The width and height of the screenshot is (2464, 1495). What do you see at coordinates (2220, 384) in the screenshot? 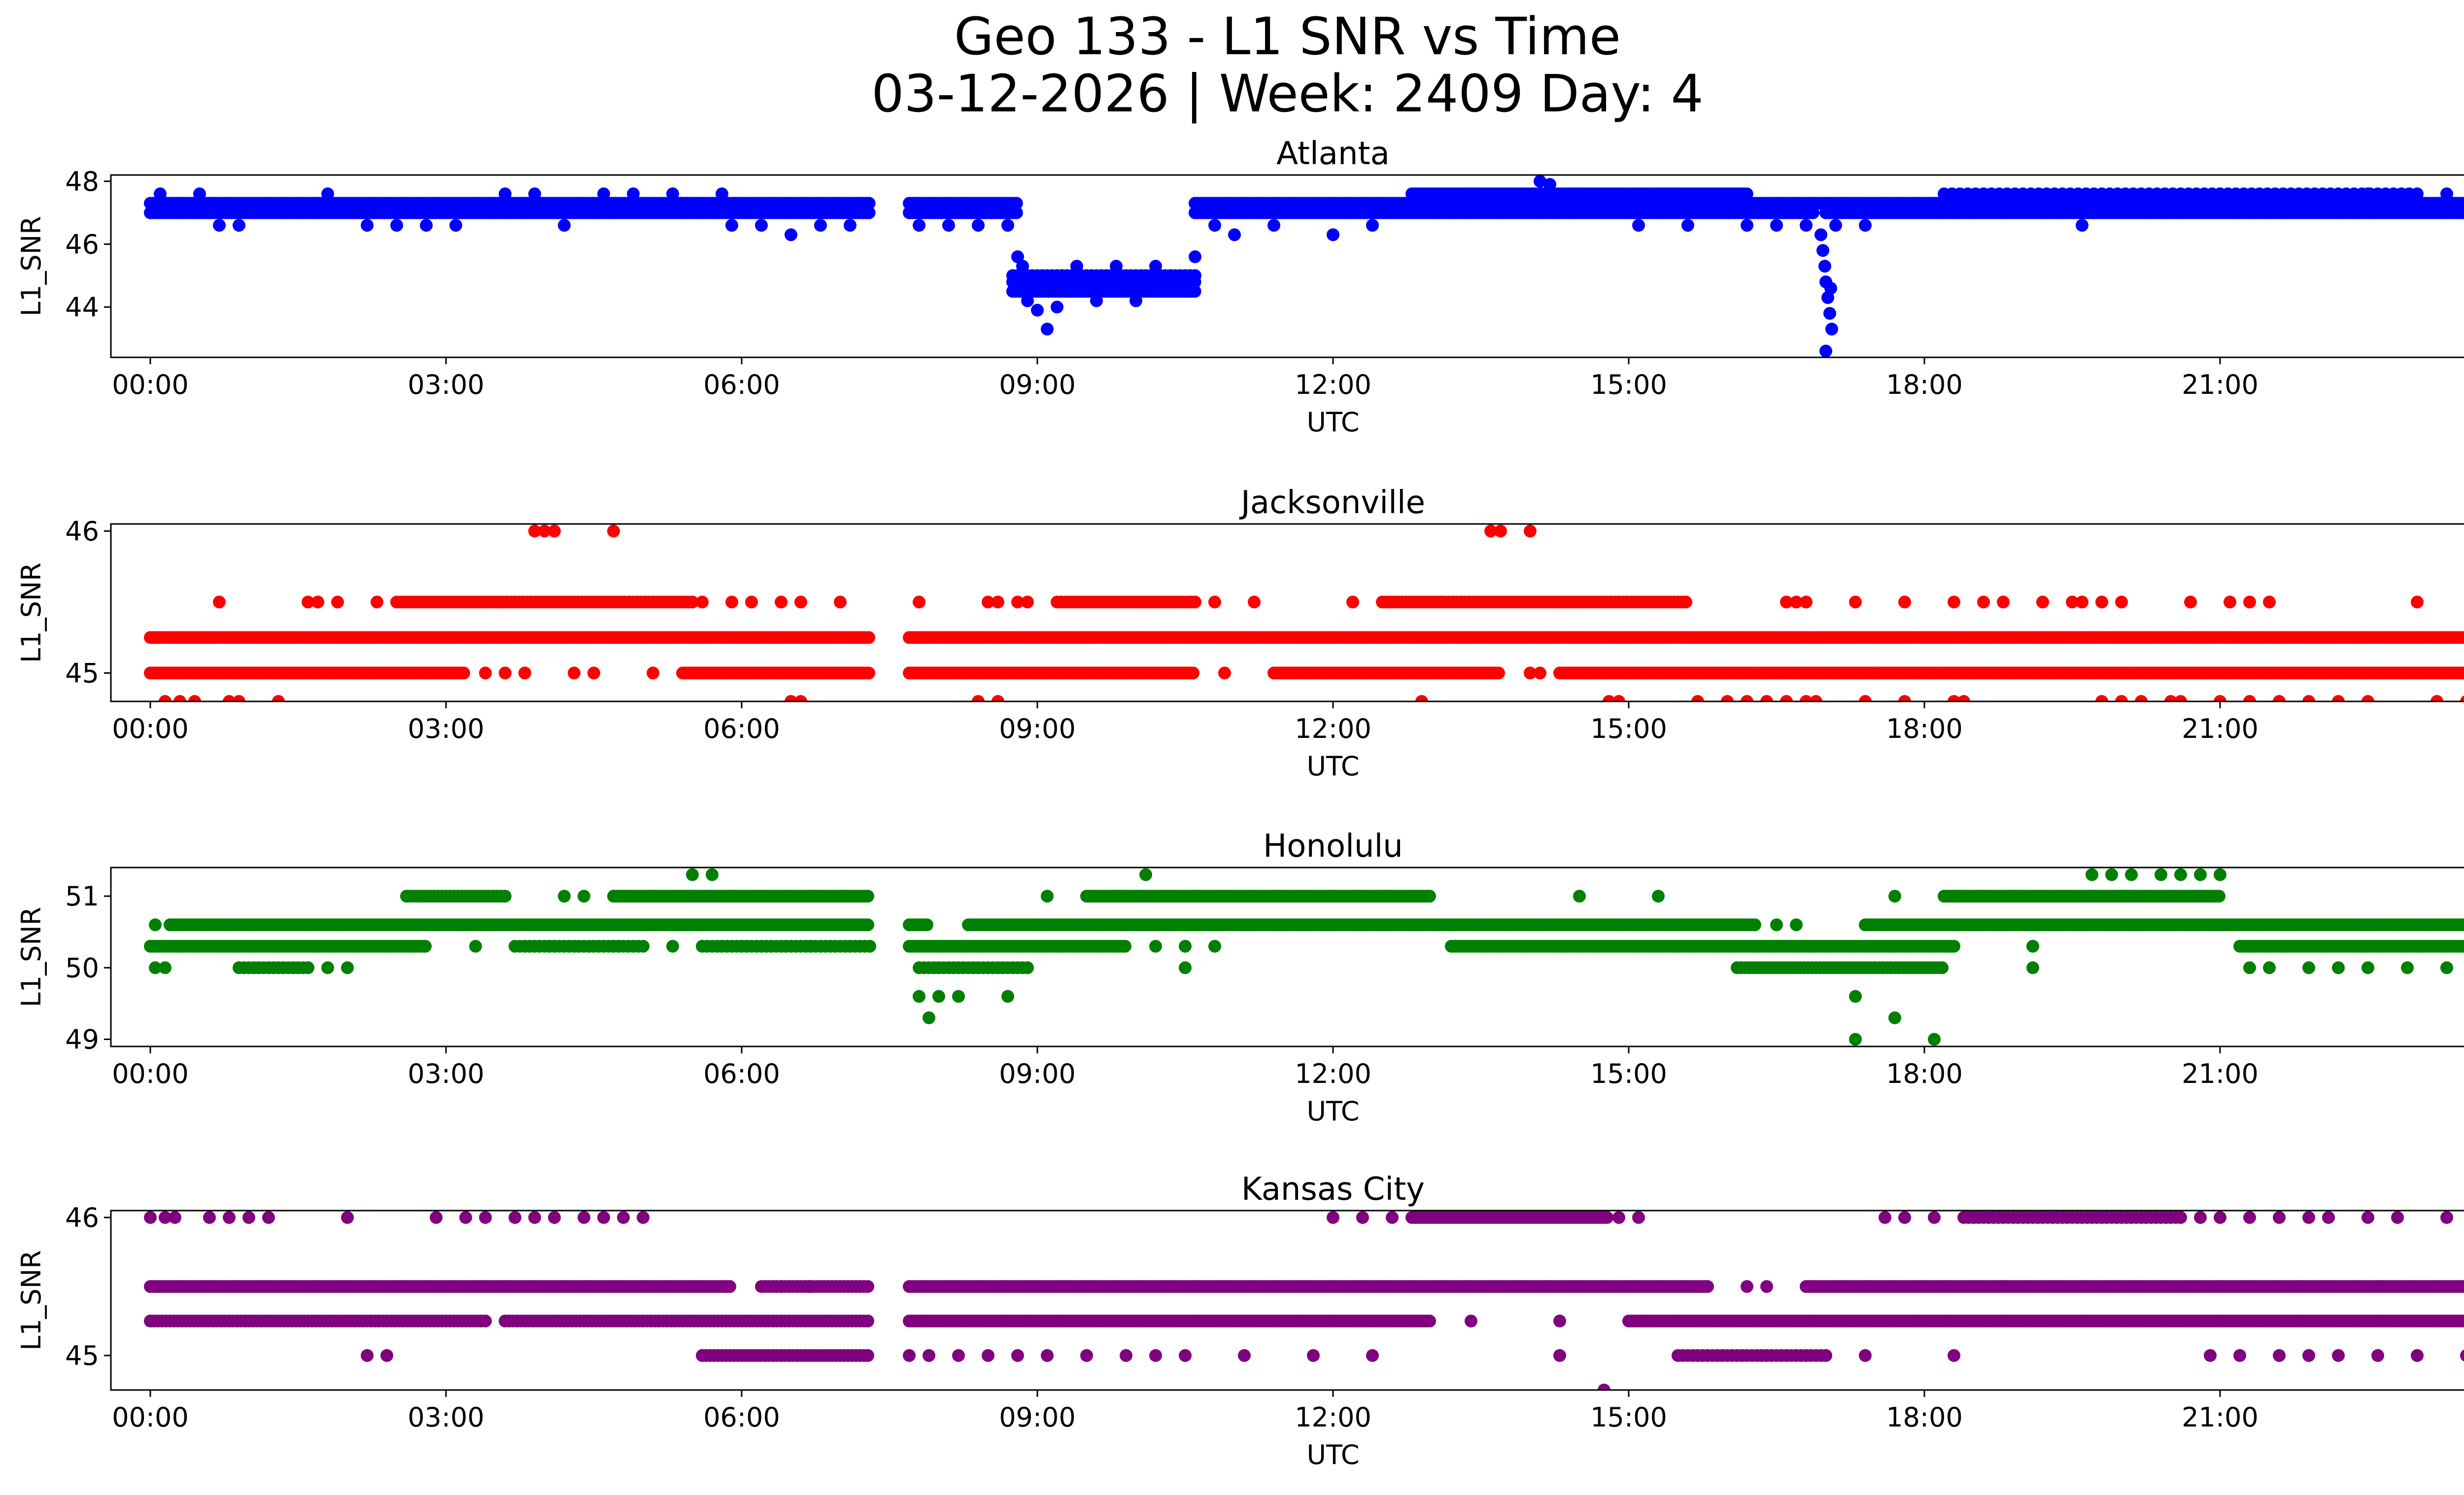
I see `x-tick-label: 21:00` at bounding box center [2220, 384].